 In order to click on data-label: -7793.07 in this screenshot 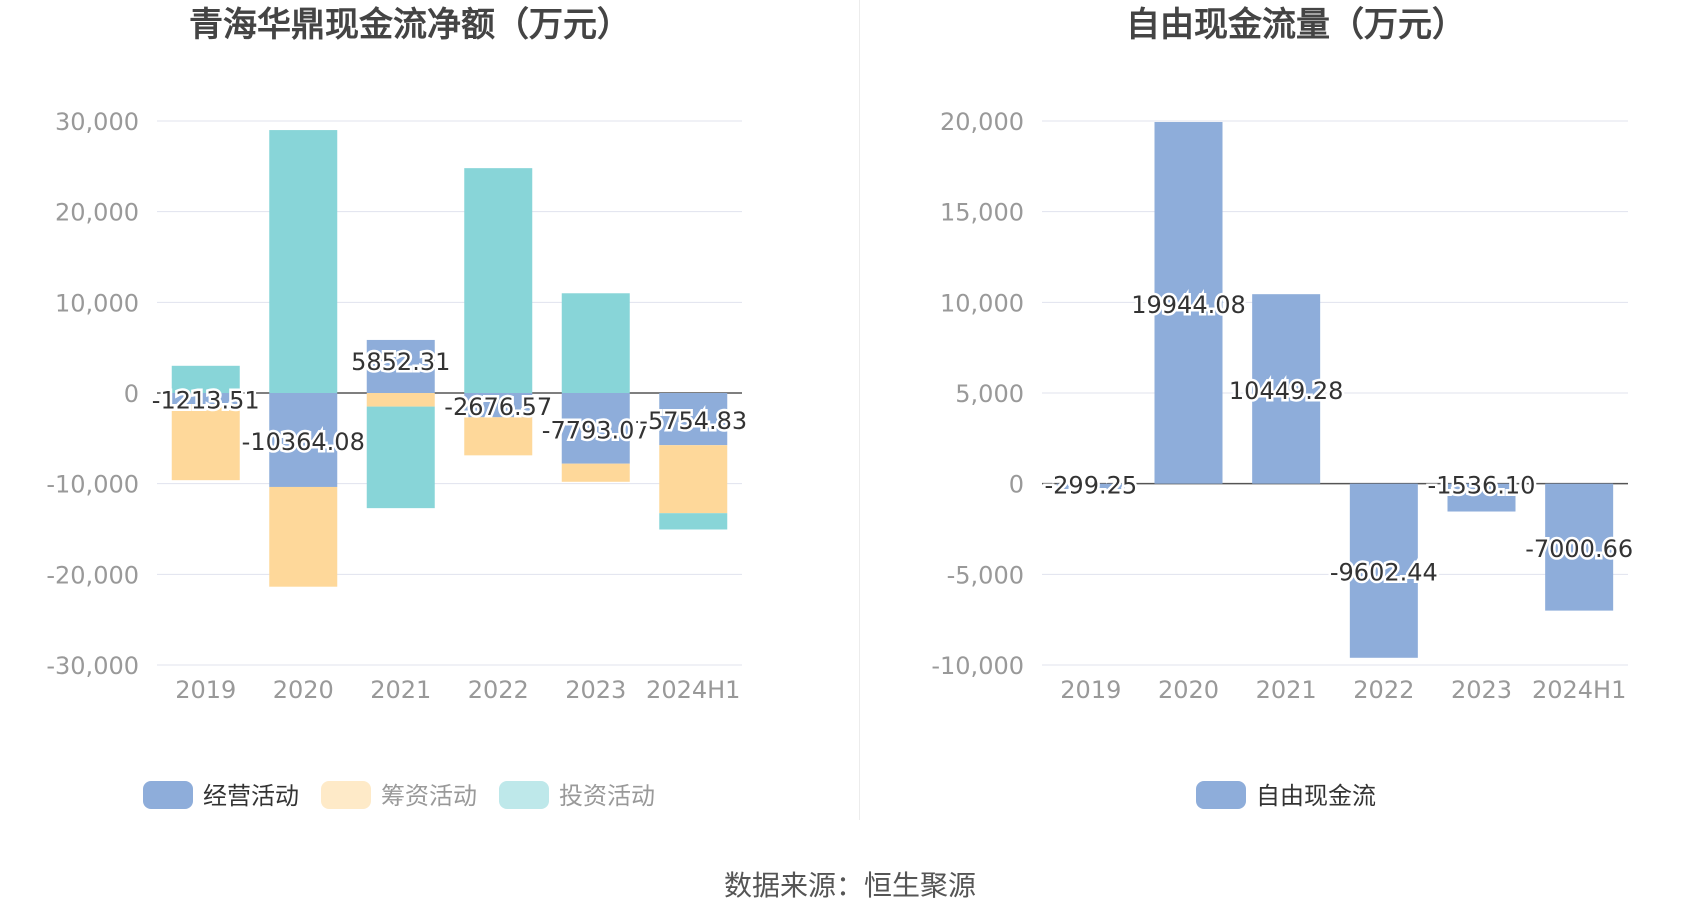, I will do `click(596, 430)`.